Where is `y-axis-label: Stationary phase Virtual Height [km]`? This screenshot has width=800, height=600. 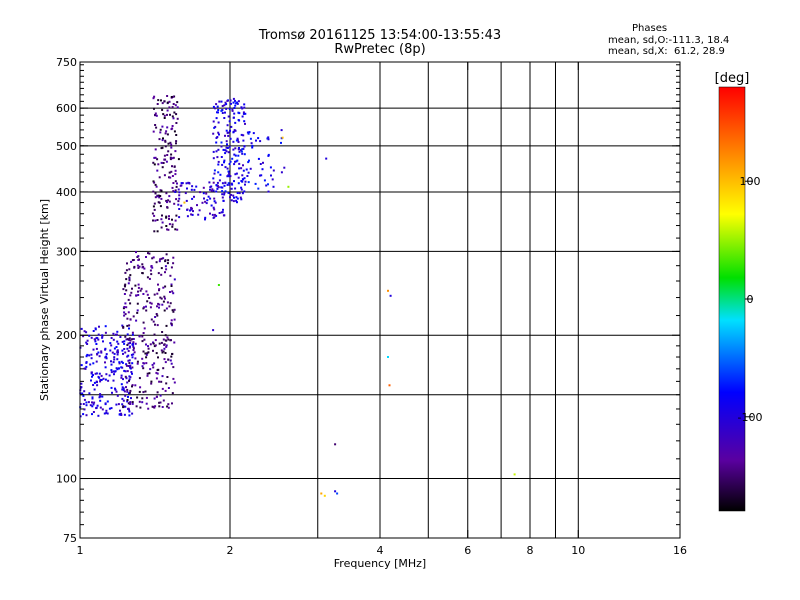
y-axis-label: Stationary phase Virtual Height [km] is located at coordinates (44, 300).